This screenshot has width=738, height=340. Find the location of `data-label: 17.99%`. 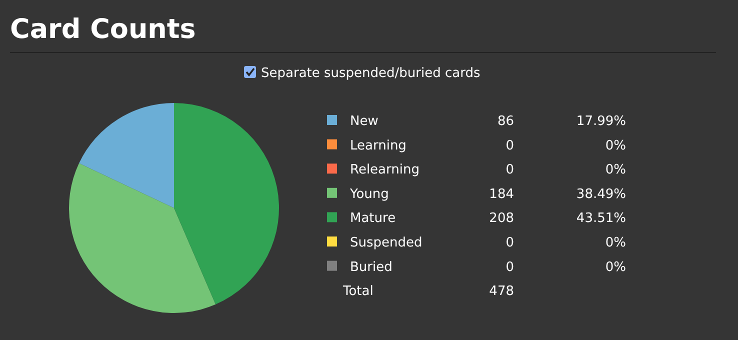

data-label: 17.99% is located at coordinates (601, 121).